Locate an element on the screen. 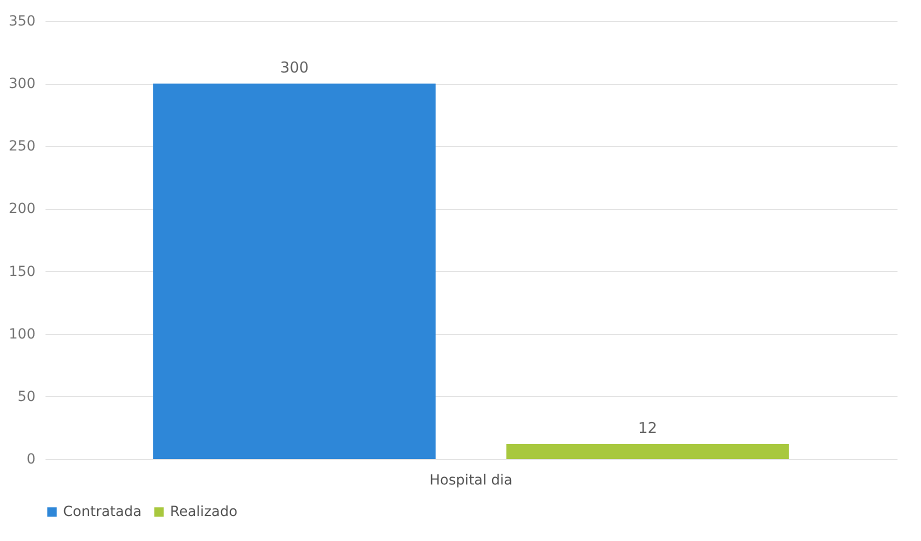 This screenshot has height=541, width=921. y-tick-label: 150 is located at coordinates (22, 272).